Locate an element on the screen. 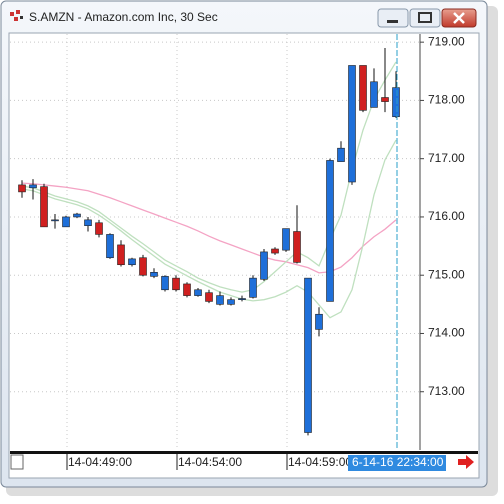  x-axis-bar is located at coordinates (244, 452).